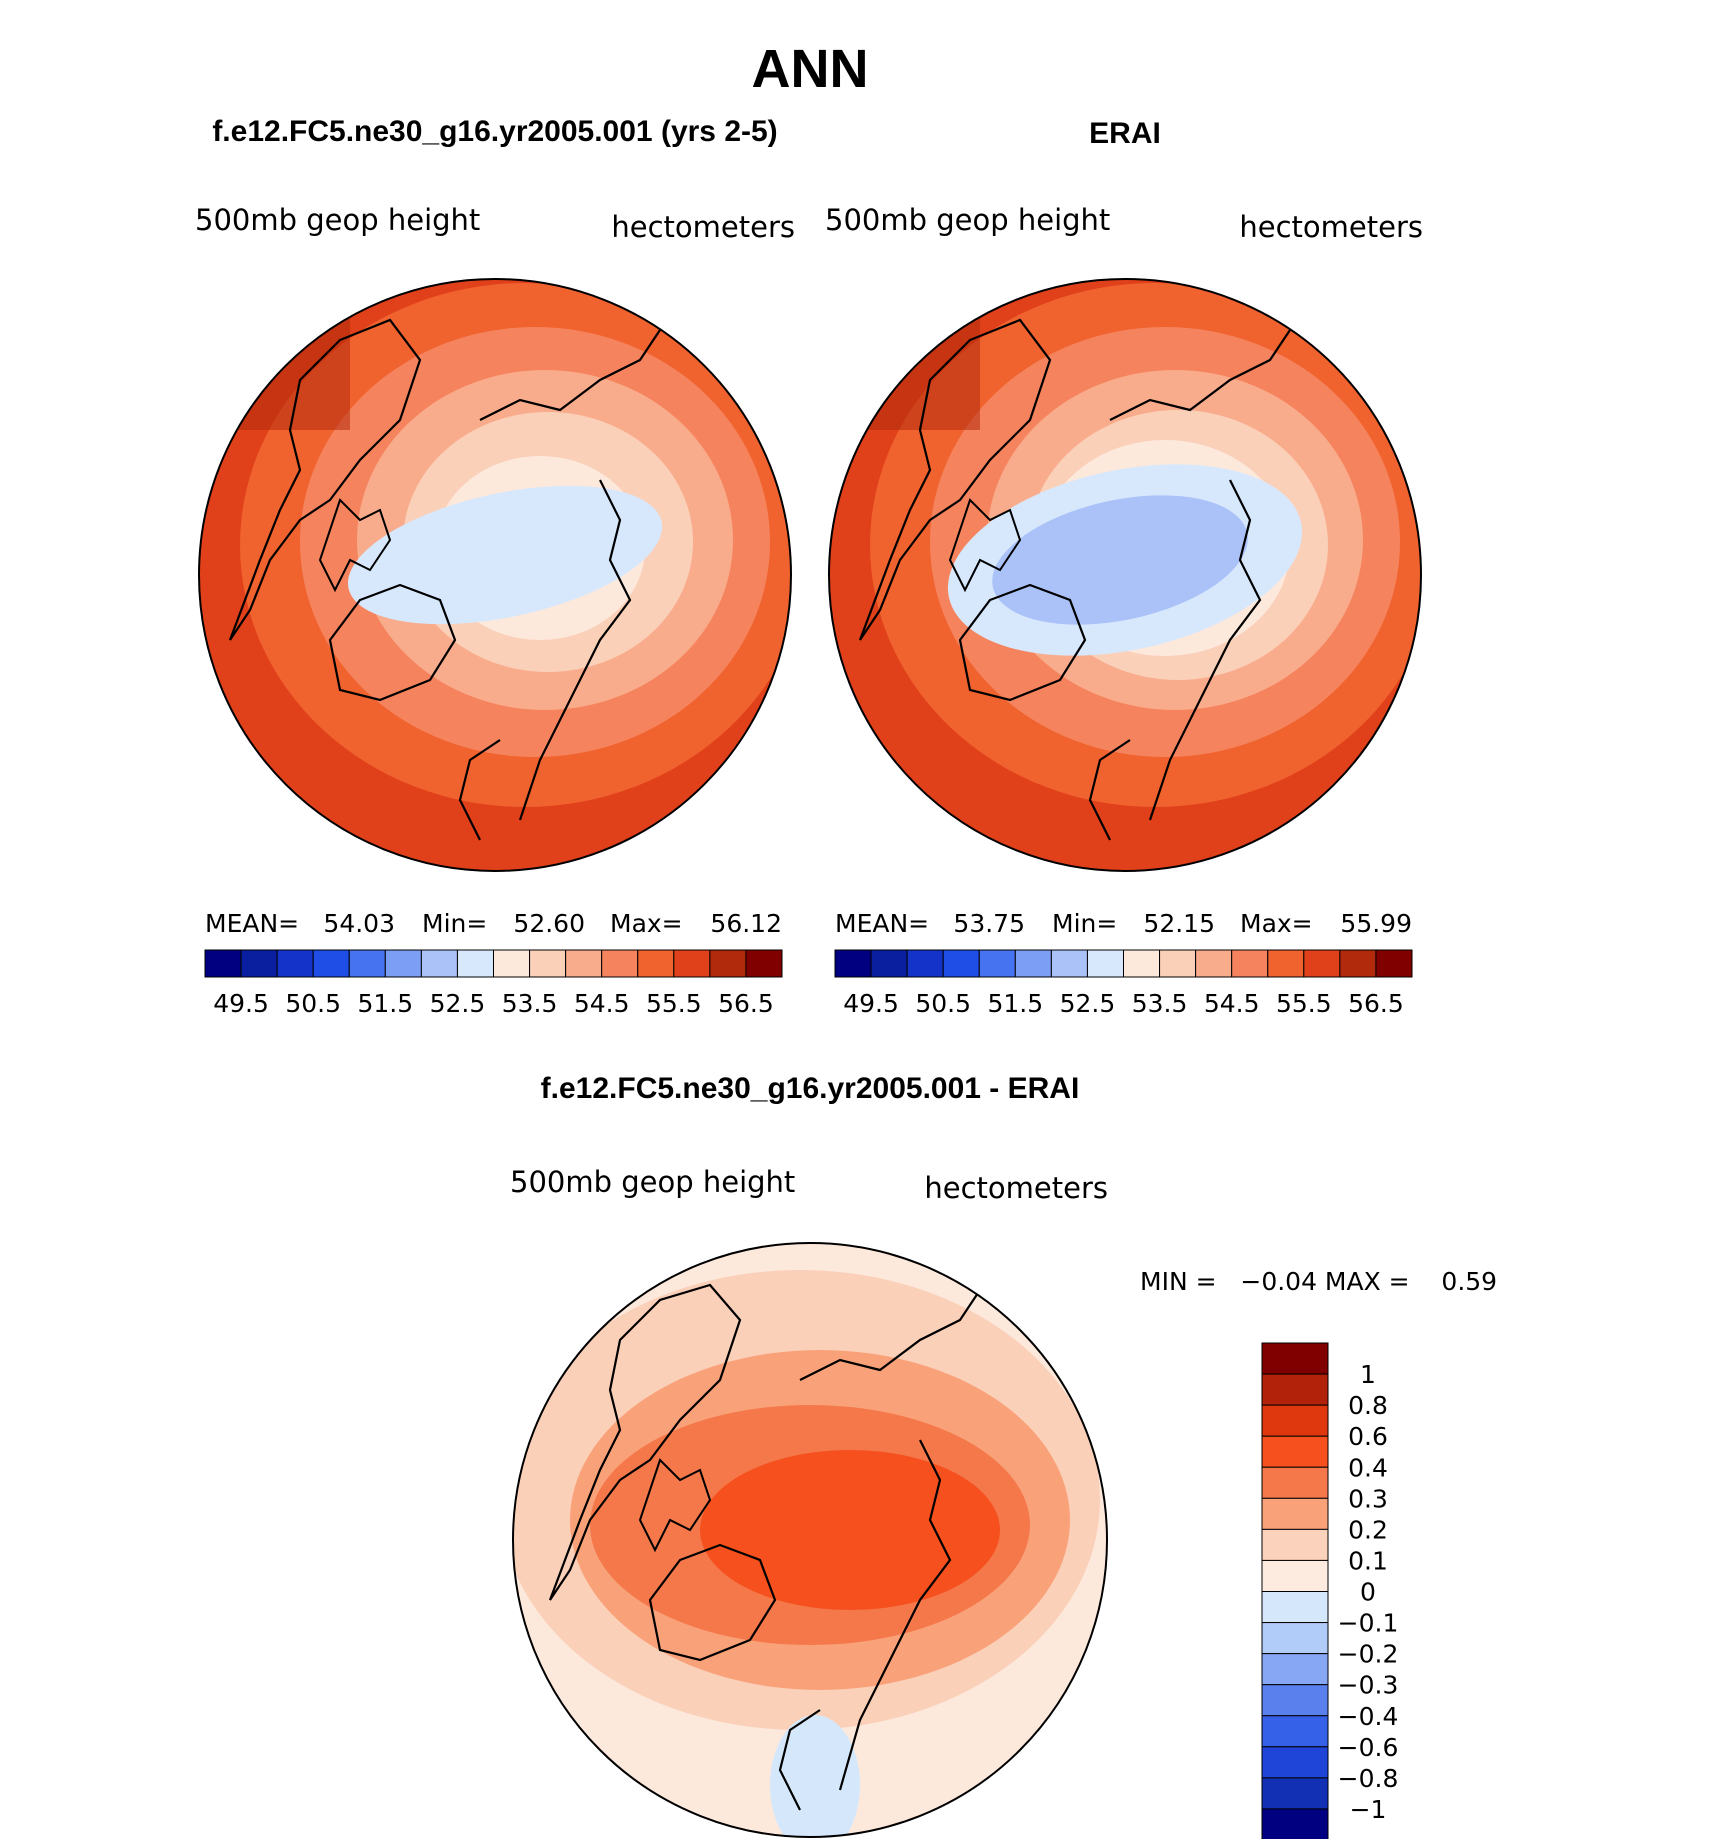  What do you see at coordinates (1376, 923) in the screenshot?
I see `obs-max-value: 55.99` at bounding box center [1376, 923].